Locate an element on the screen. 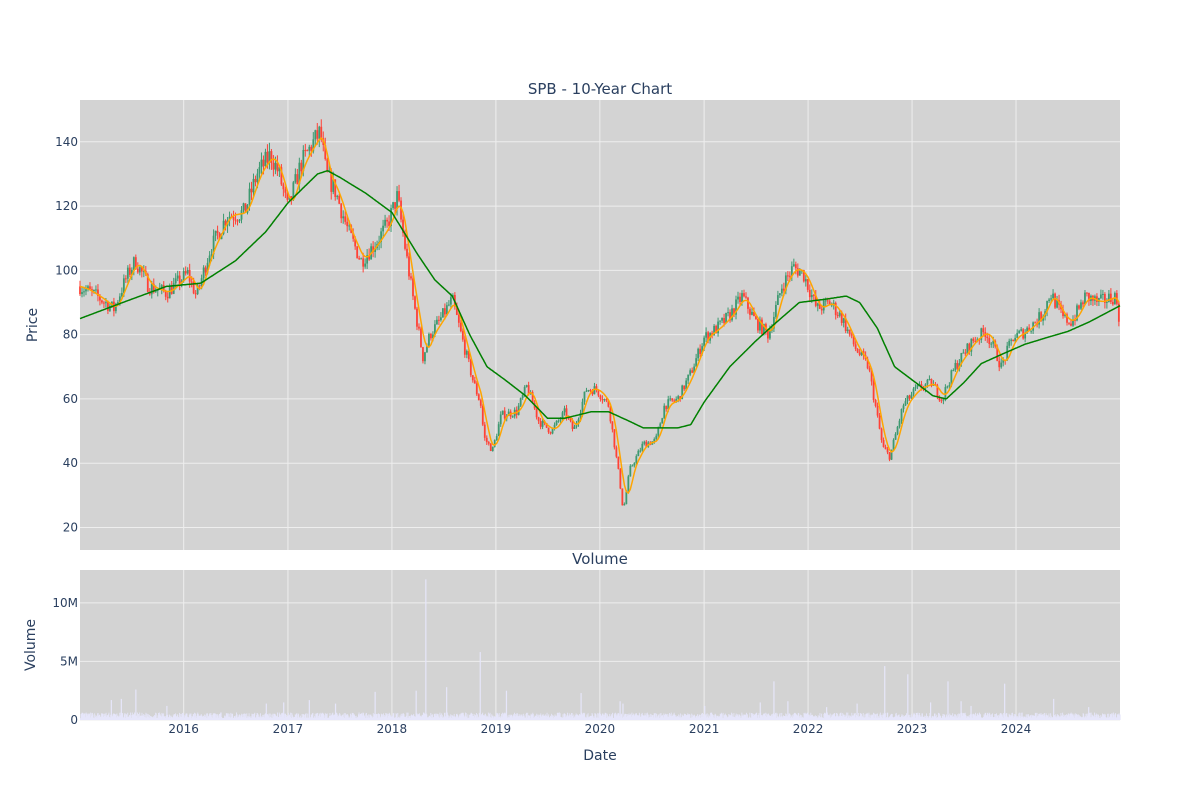 The width and height of the screenshot is (1200, 800). price-y-tick-label: 120 is located at coordinates (66, 206).